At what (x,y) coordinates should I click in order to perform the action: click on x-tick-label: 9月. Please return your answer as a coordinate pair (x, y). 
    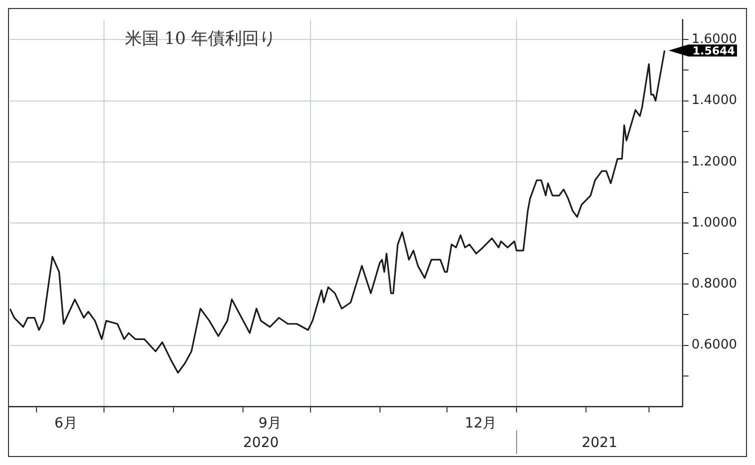
    Looking at the image, I should click on (270, 423).